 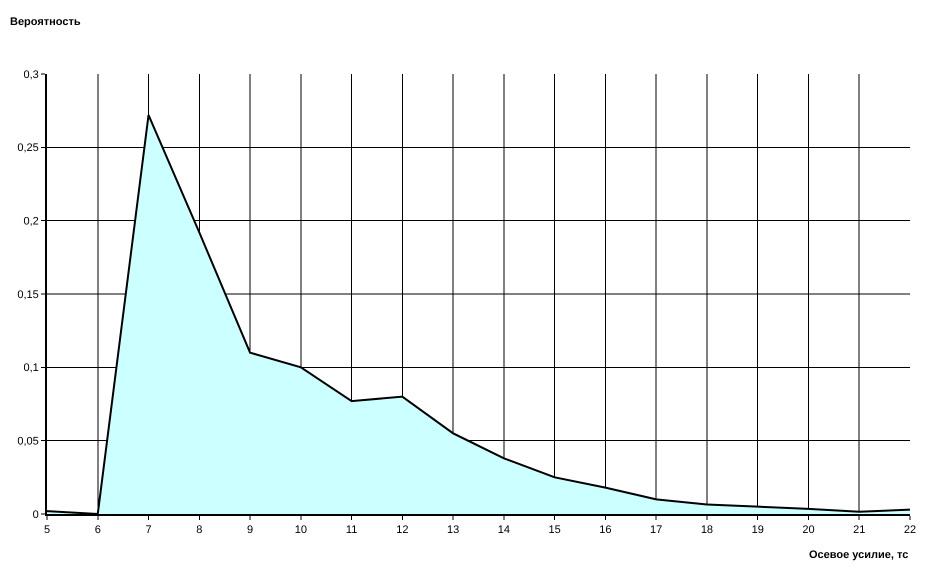 What do you see at coordinates (31, 222) in the screenshot?
I see `y-tick-label: 0,2` at bounding box center [31, 222].